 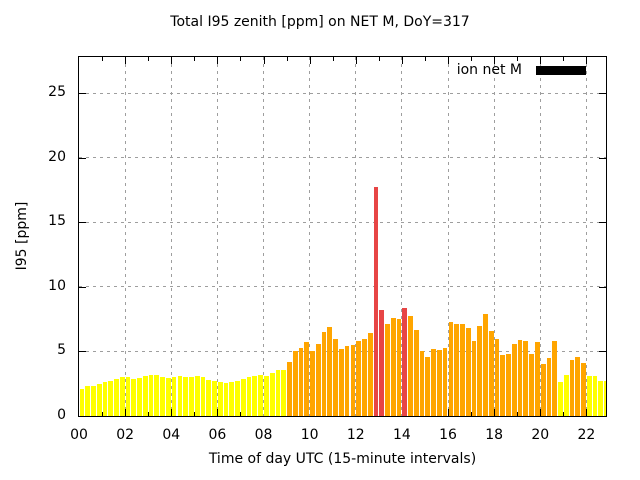 What do you see at coordinates (61, 350) in the screenshot?
I see `y-tick-label: 5` at bounding box center [61, 350].